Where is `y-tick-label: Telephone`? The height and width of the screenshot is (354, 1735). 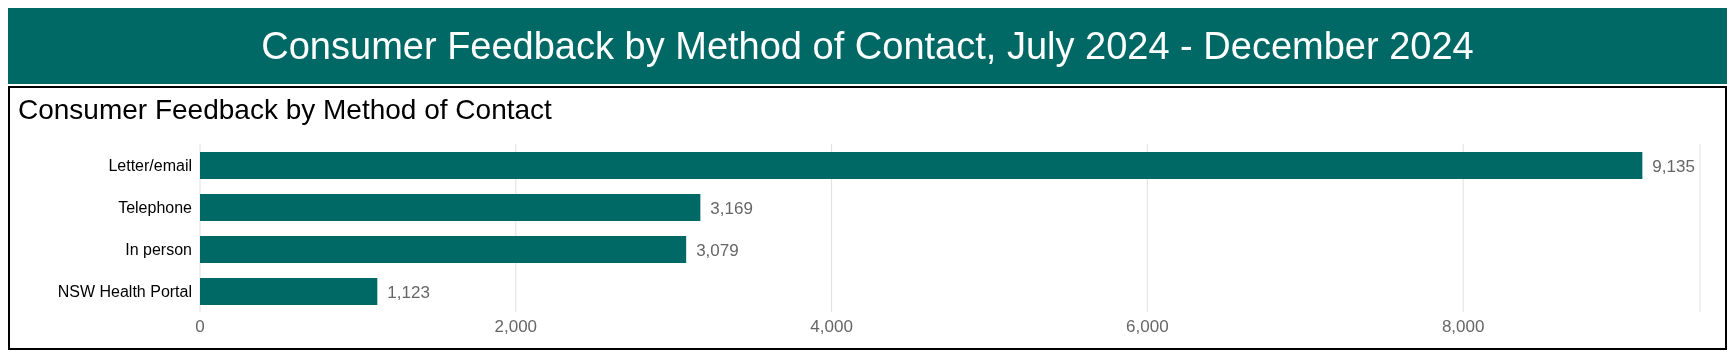
y-tick-label: Telephone is located at coordinates (155, 207).